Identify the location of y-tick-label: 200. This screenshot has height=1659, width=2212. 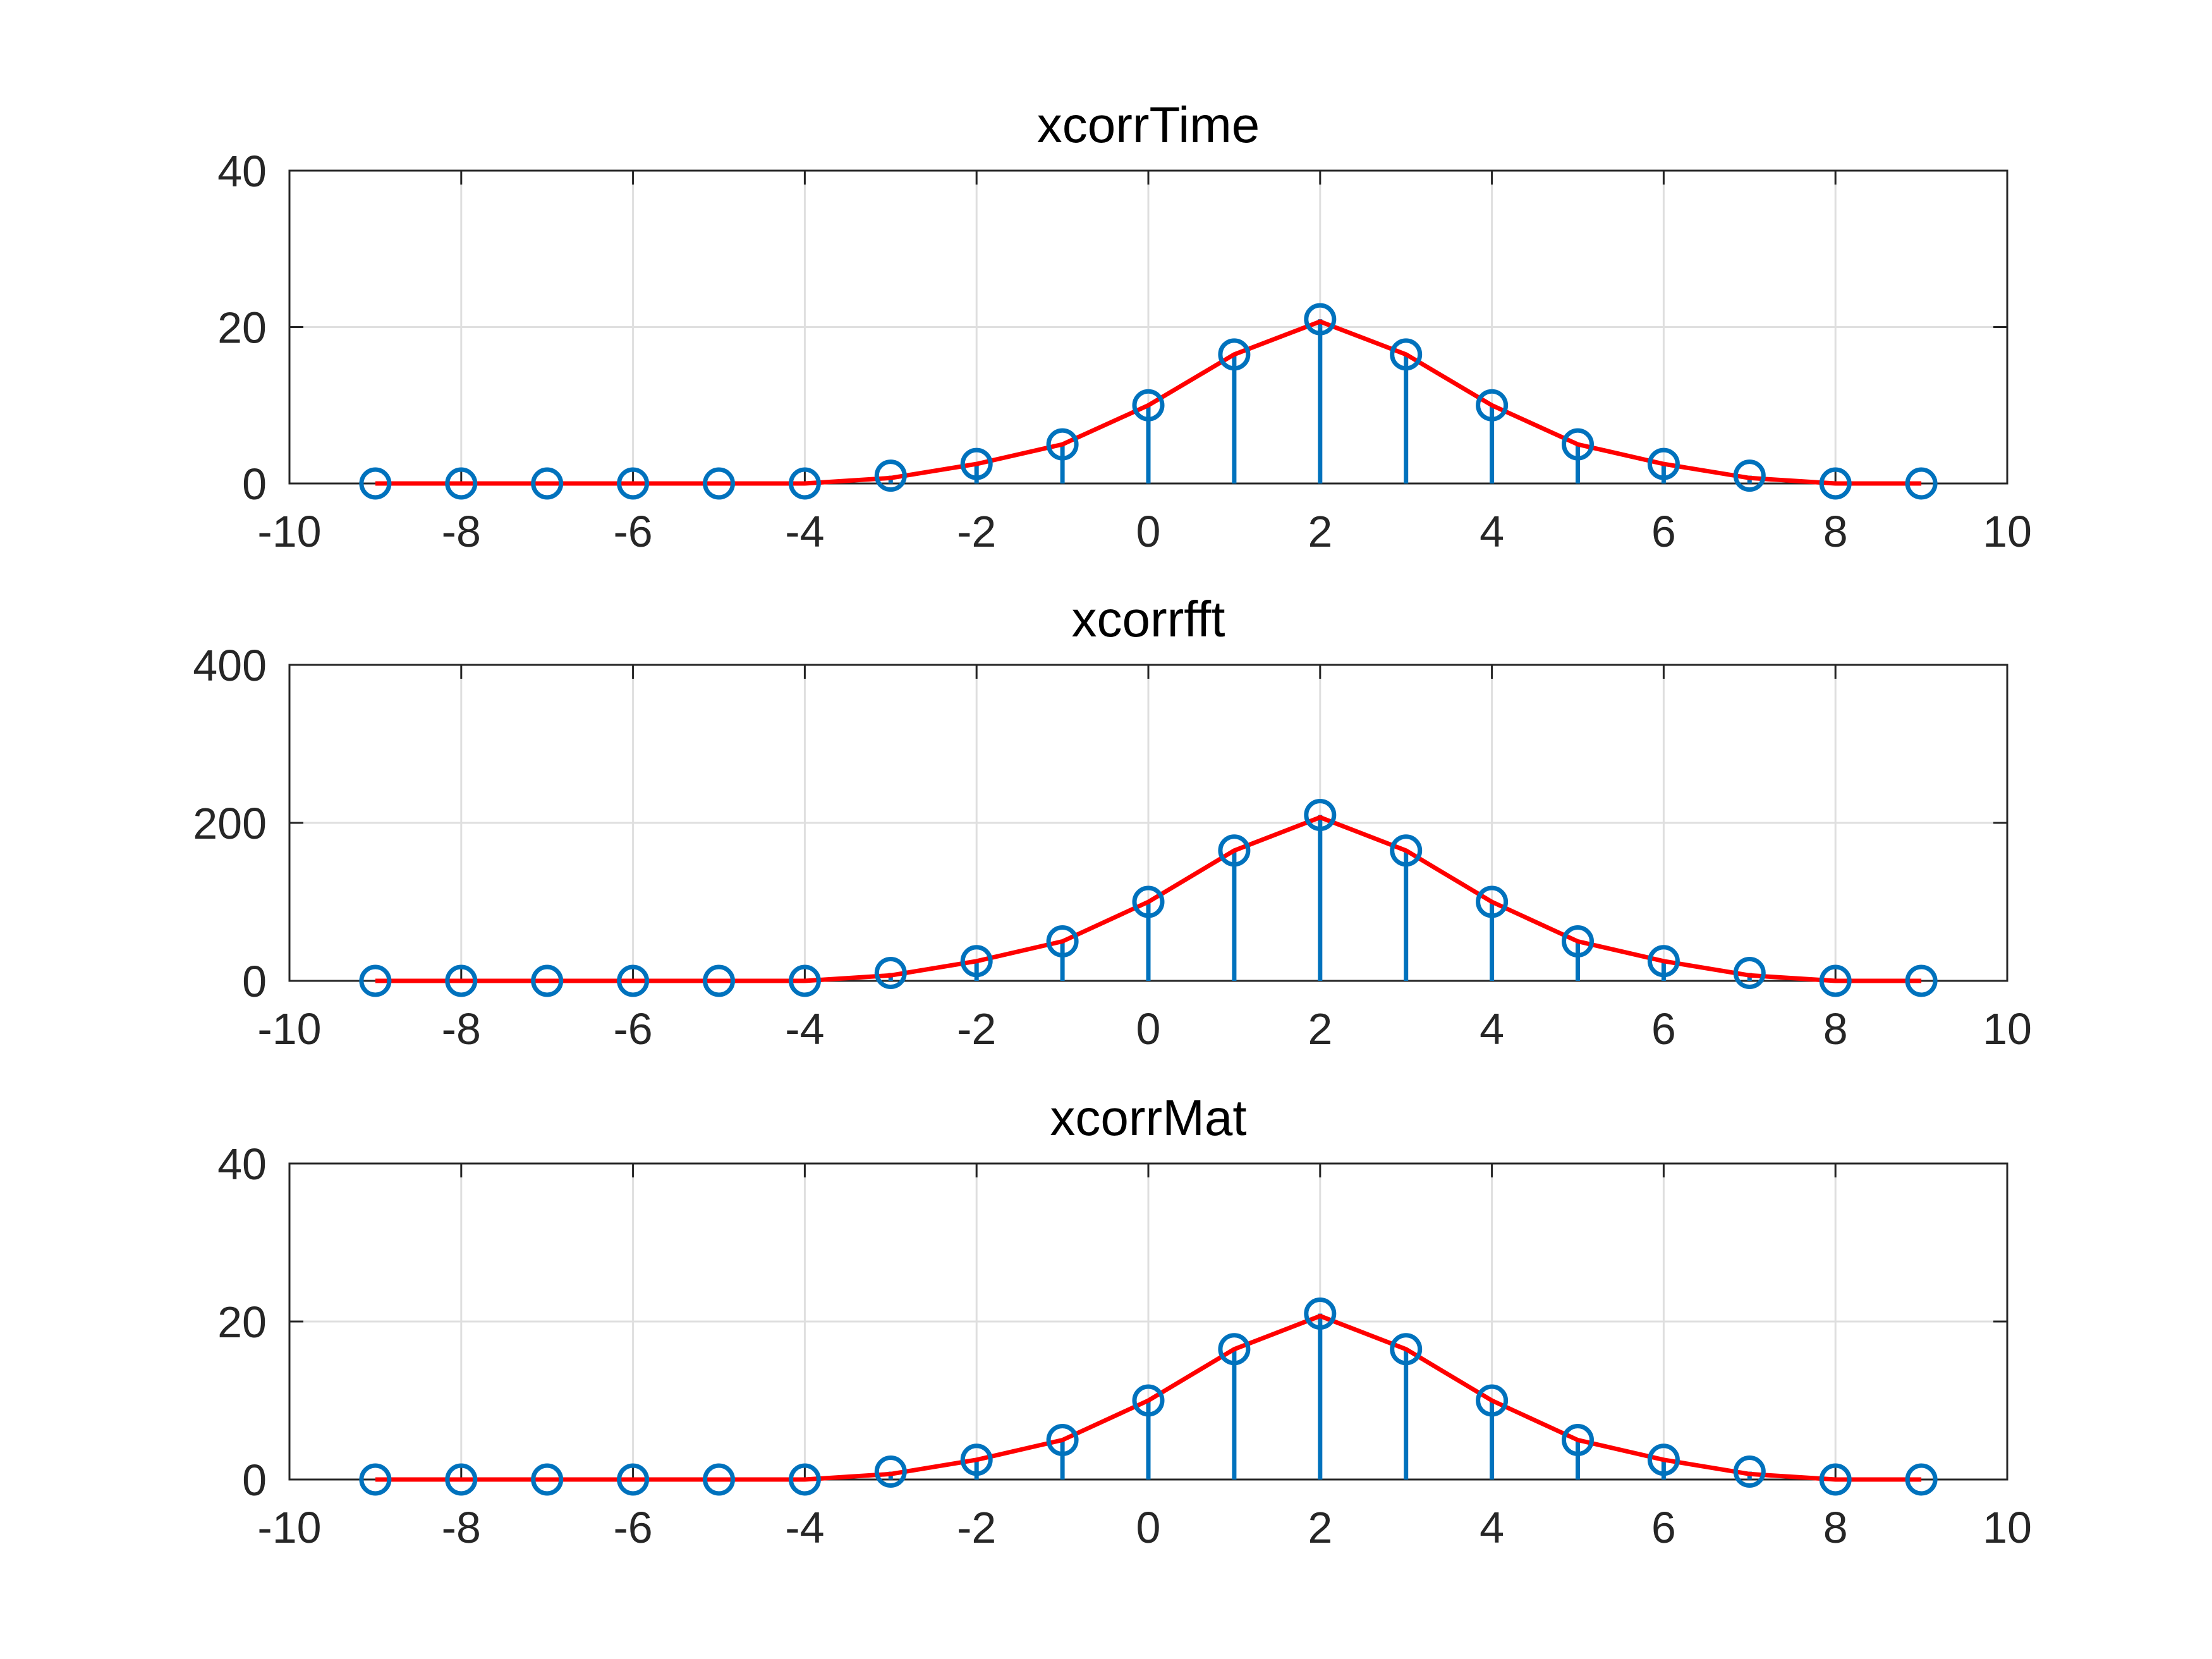
(230, 823).